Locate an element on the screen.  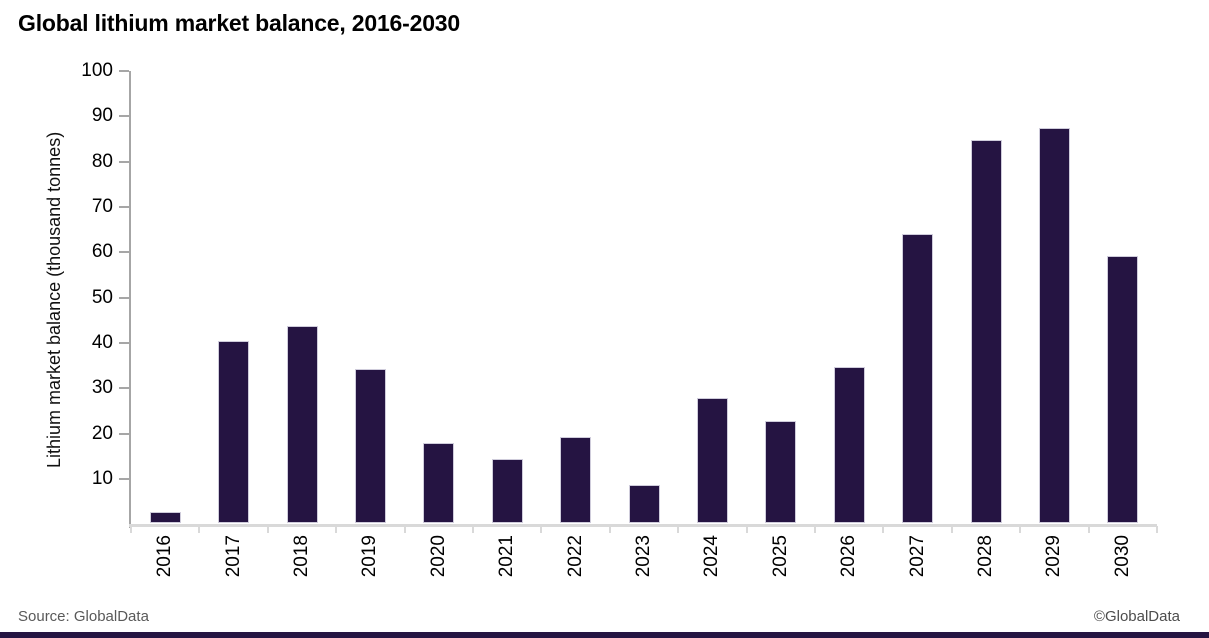
bar-2027 is located at coordinates (918, 379).